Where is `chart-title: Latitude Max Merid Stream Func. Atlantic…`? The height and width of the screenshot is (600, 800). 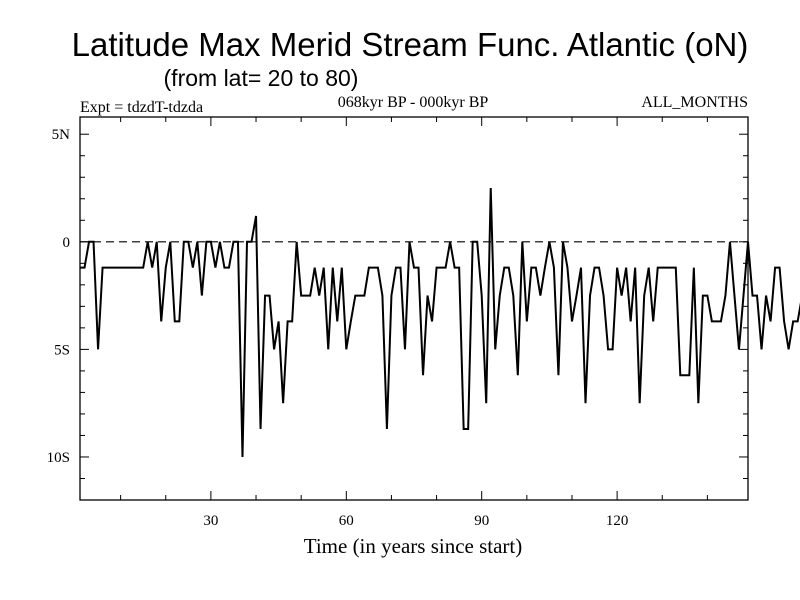
chart-title: Latitude Max Merid Stream Func. Atlantic… is located at coordinates (410, 44).